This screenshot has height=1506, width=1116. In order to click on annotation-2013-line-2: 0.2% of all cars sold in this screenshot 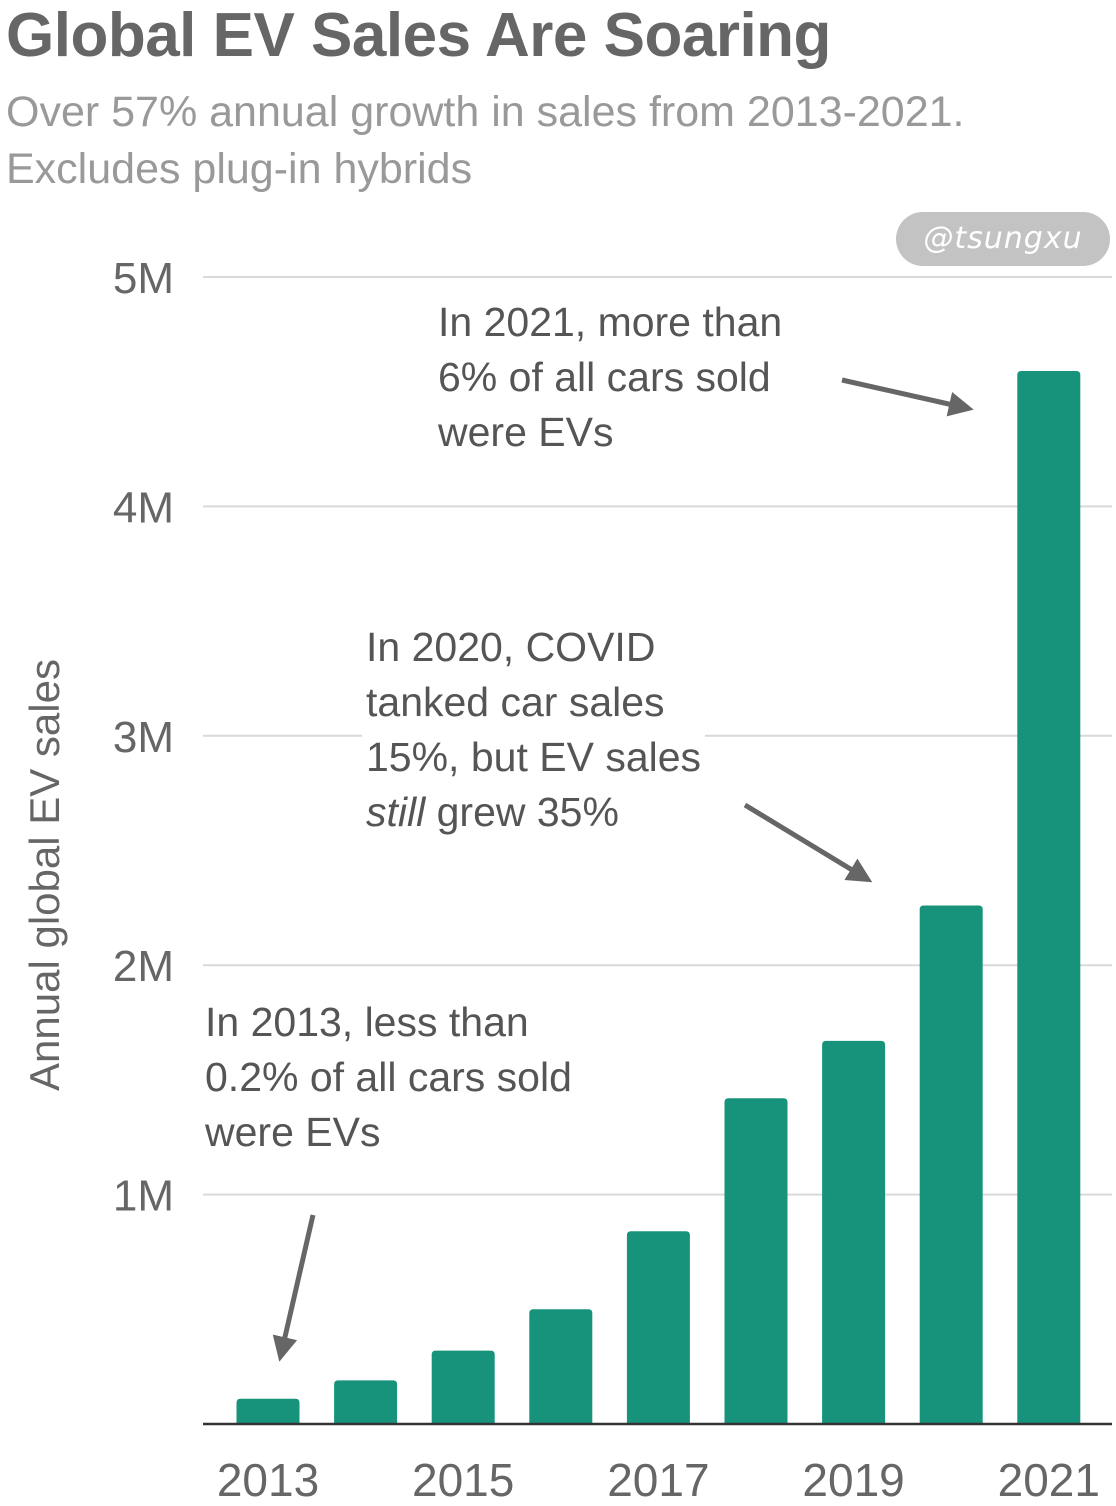, I will do `click(388, 1077)`.